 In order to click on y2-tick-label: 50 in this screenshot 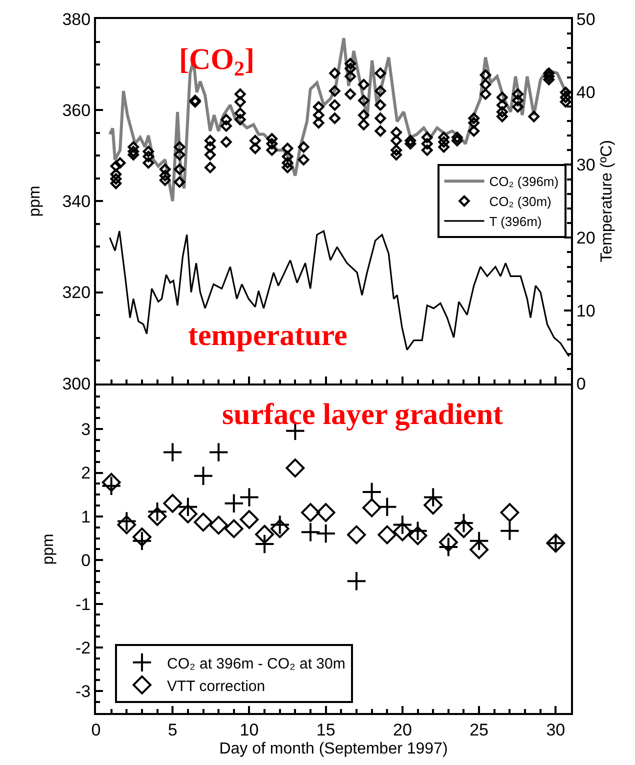, I will do `click(586, 19)`.